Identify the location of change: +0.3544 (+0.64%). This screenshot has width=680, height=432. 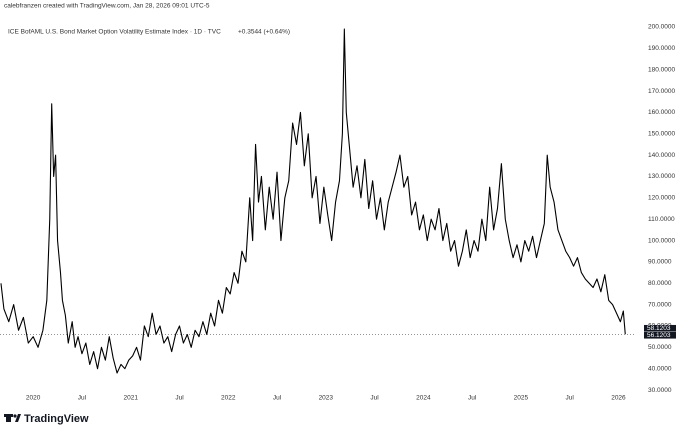
(264, 32).